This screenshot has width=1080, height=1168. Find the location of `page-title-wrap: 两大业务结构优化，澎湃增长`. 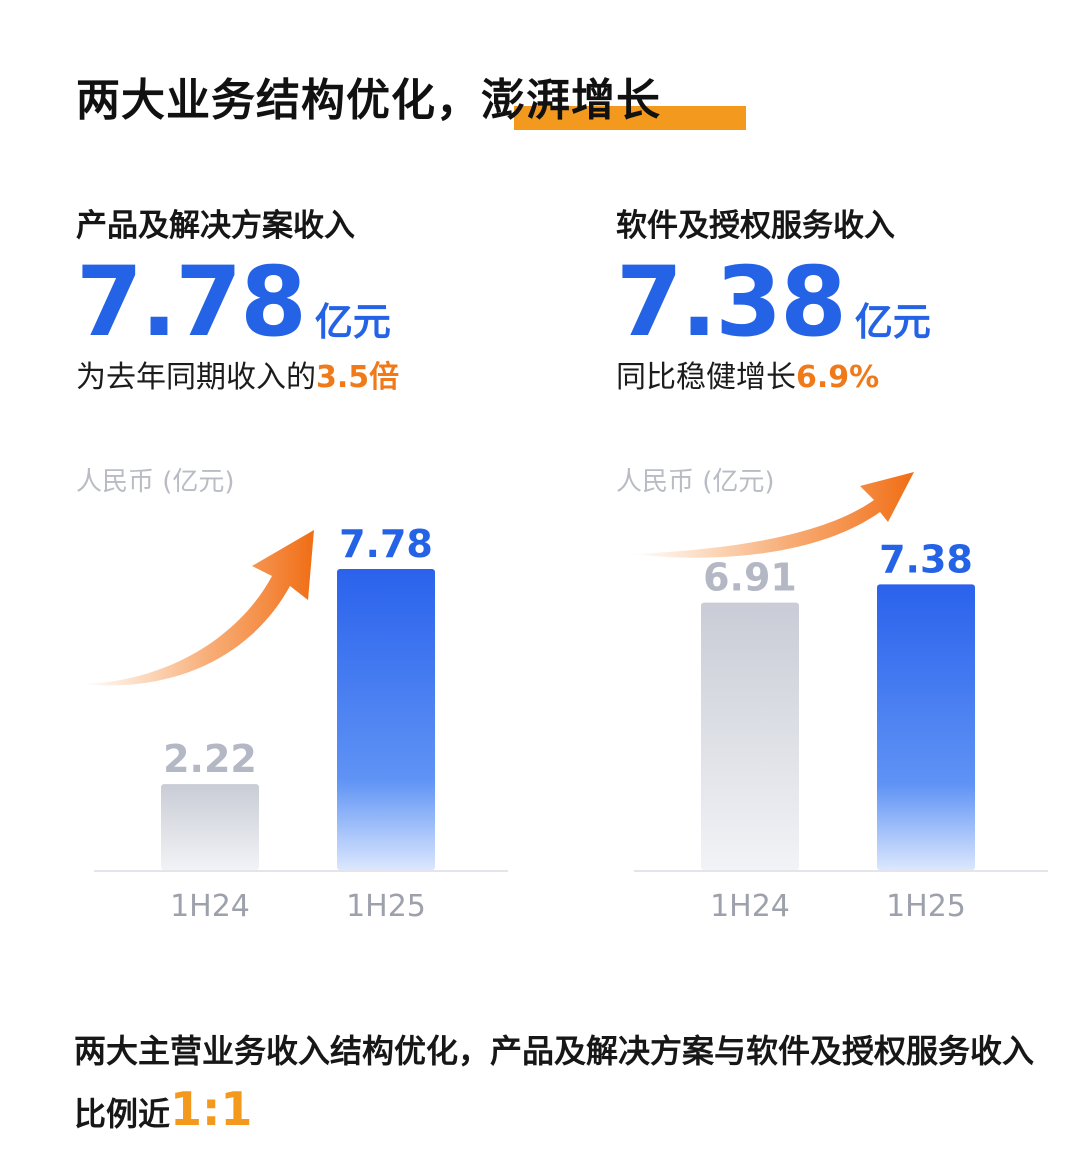

page-title-wrap: 两大业务结构优化，澎湃增长 is located at coordinates (411, 103).